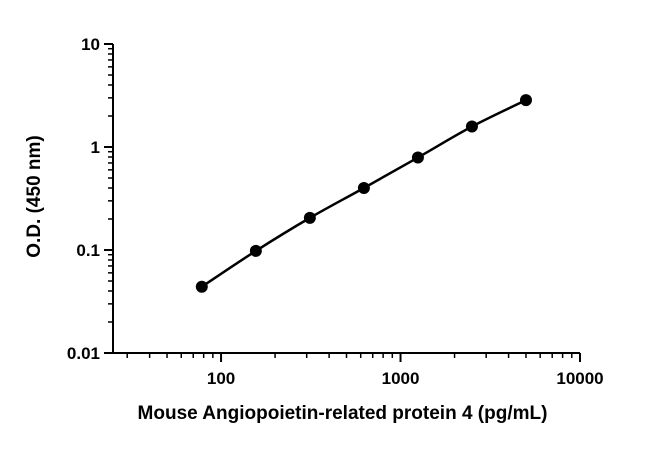  What do you see at coordinates (401, 378) in the screenshot?
I see `x-tick-label: 1000` at bounding box center [401, 378].